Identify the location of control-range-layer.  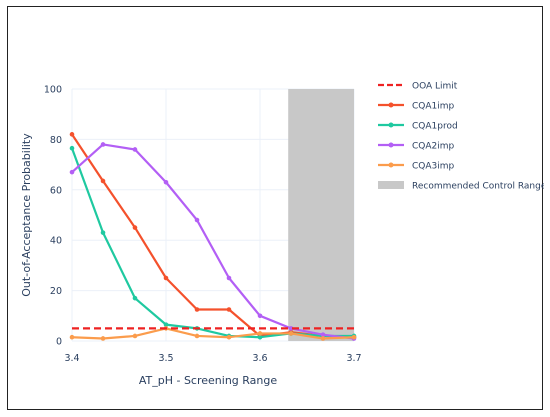
(321, 215).